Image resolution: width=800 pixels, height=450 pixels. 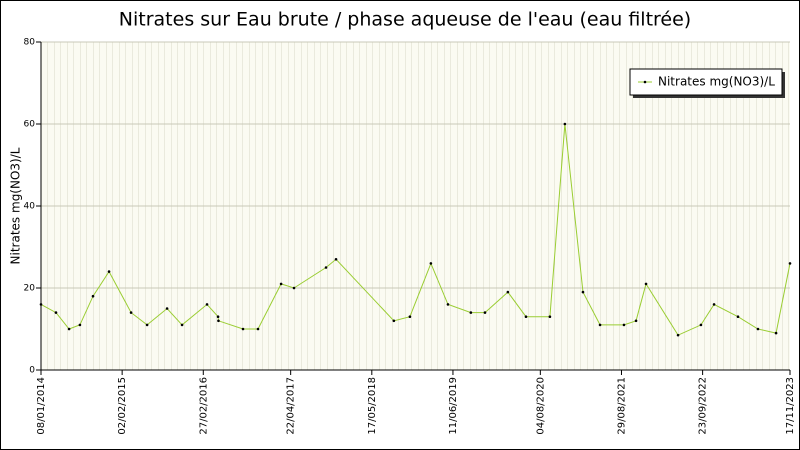 I want to click on y-tick-label: 20, so click(x=30, y=289).